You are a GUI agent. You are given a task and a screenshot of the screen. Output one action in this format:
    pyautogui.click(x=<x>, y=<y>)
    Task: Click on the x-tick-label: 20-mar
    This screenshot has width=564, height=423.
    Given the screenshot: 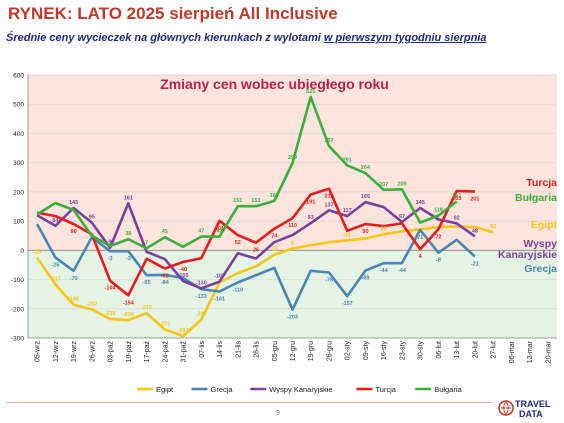 What is the action you would take?
    pyautogui.click(x=548, y=351)
    